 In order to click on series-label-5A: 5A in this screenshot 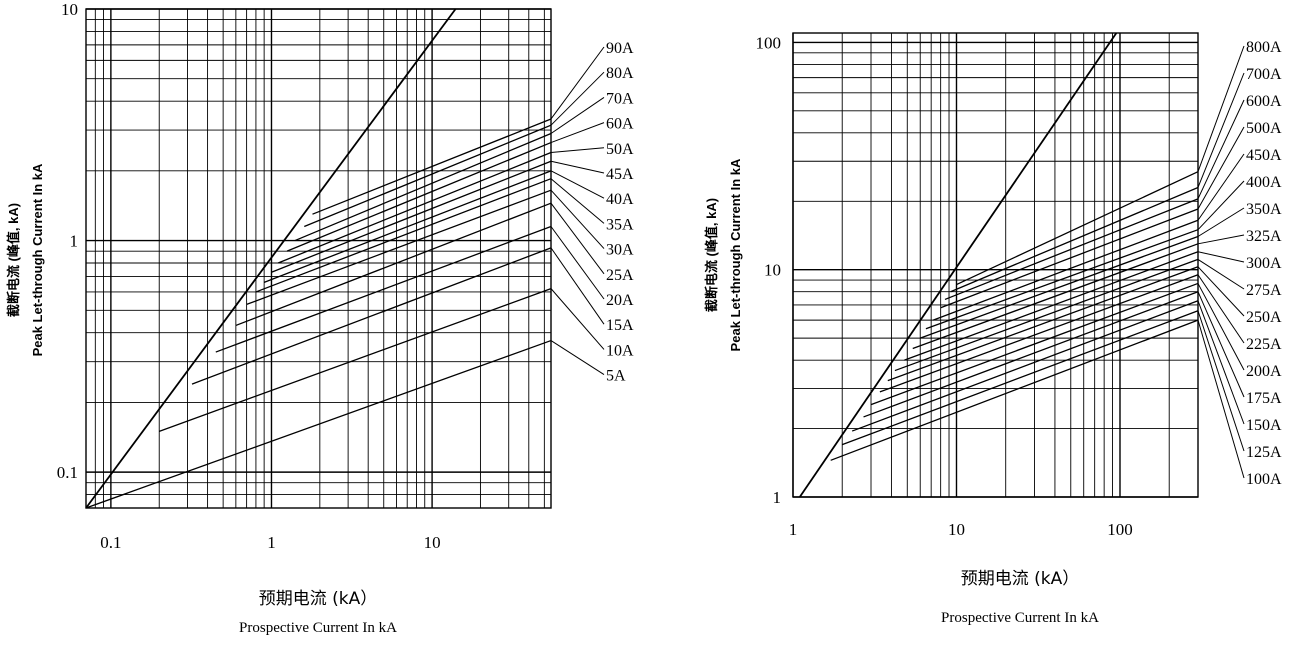, I will do `click(616, 376)`.